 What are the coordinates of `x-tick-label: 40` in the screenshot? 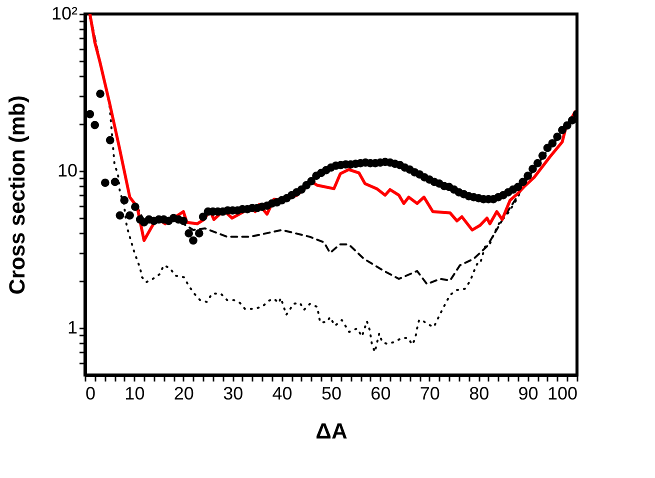 It's located at (282, 394).